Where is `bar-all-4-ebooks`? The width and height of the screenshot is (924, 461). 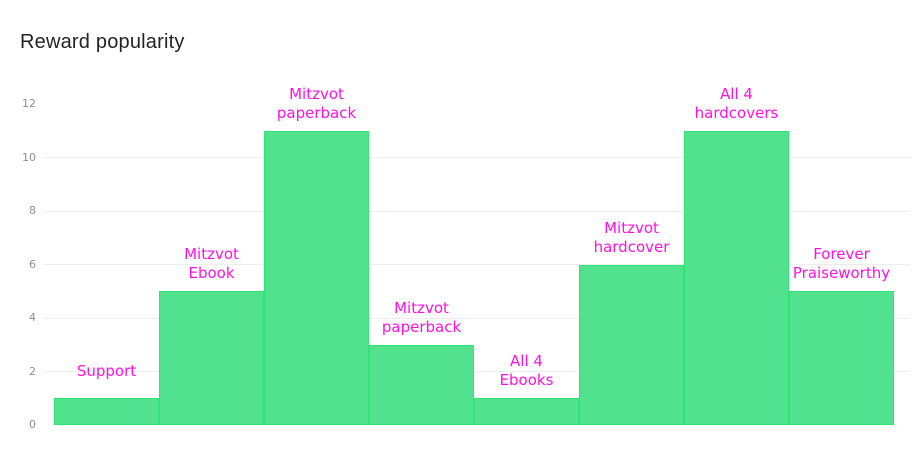
bar-all-4-ebooks is located at coordinates (526, 411).